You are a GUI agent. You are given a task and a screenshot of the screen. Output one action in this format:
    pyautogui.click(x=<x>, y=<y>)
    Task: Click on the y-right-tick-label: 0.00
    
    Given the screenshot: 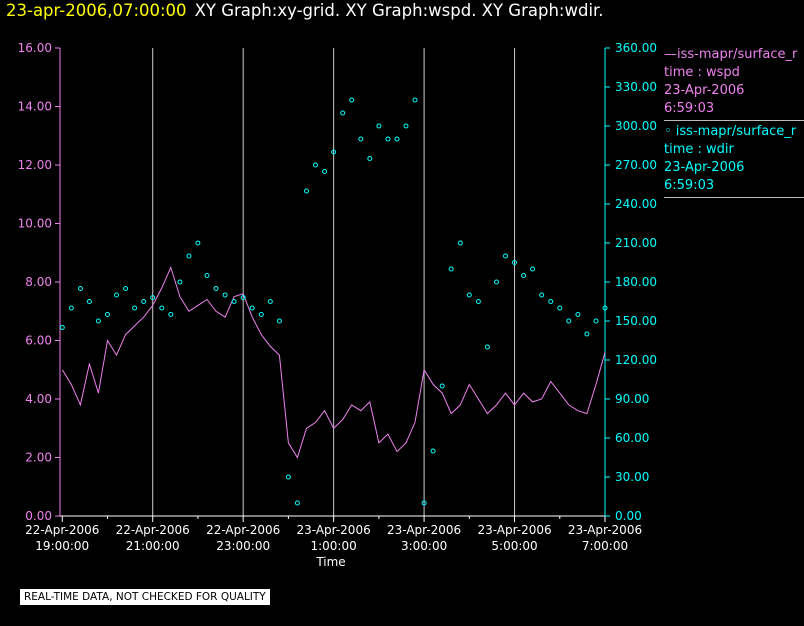 What is the action you would take?
    pyautogui.click(x=628, y=516)
    